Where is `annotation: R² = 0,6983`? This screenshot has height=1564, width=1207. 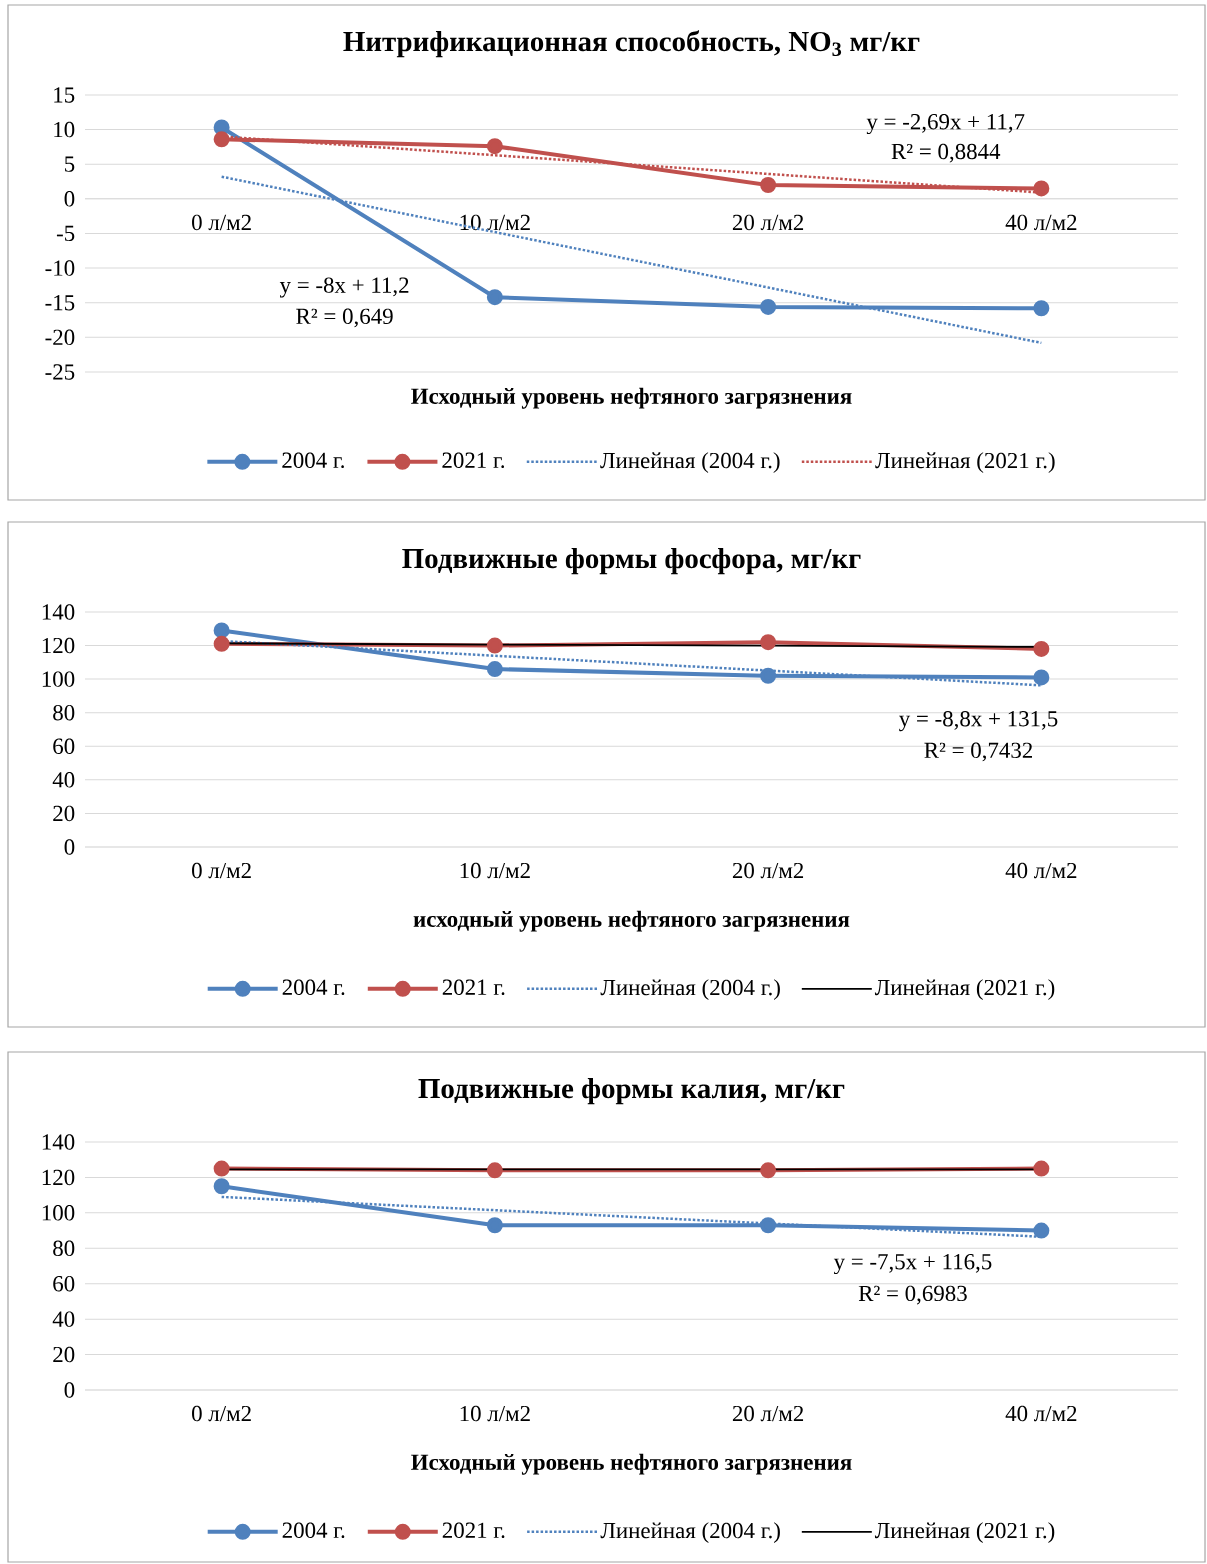
annotation: R² = 0,6983 is located at coordinates (912, 1295).